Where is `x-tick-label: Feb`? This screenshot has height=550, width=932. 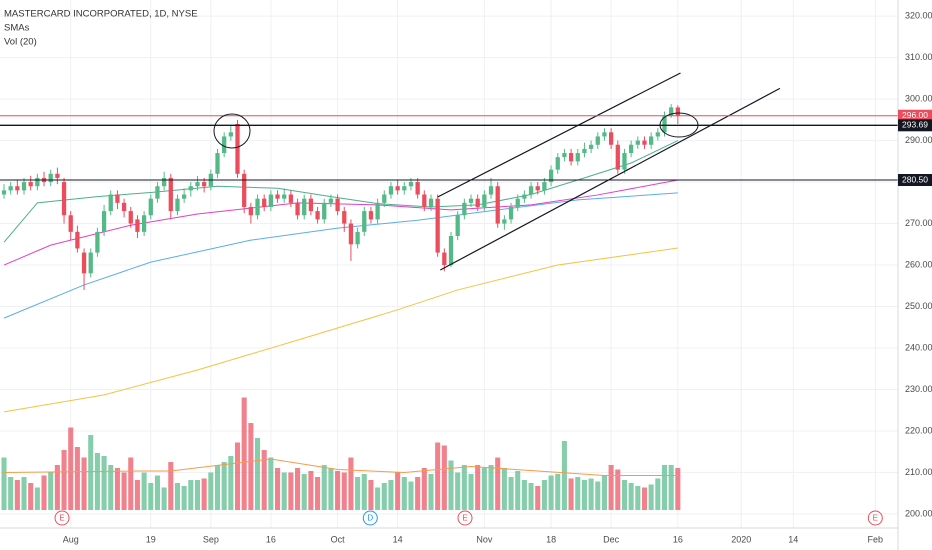 x-tick-label: Feb is located at coordinates (876, 539).